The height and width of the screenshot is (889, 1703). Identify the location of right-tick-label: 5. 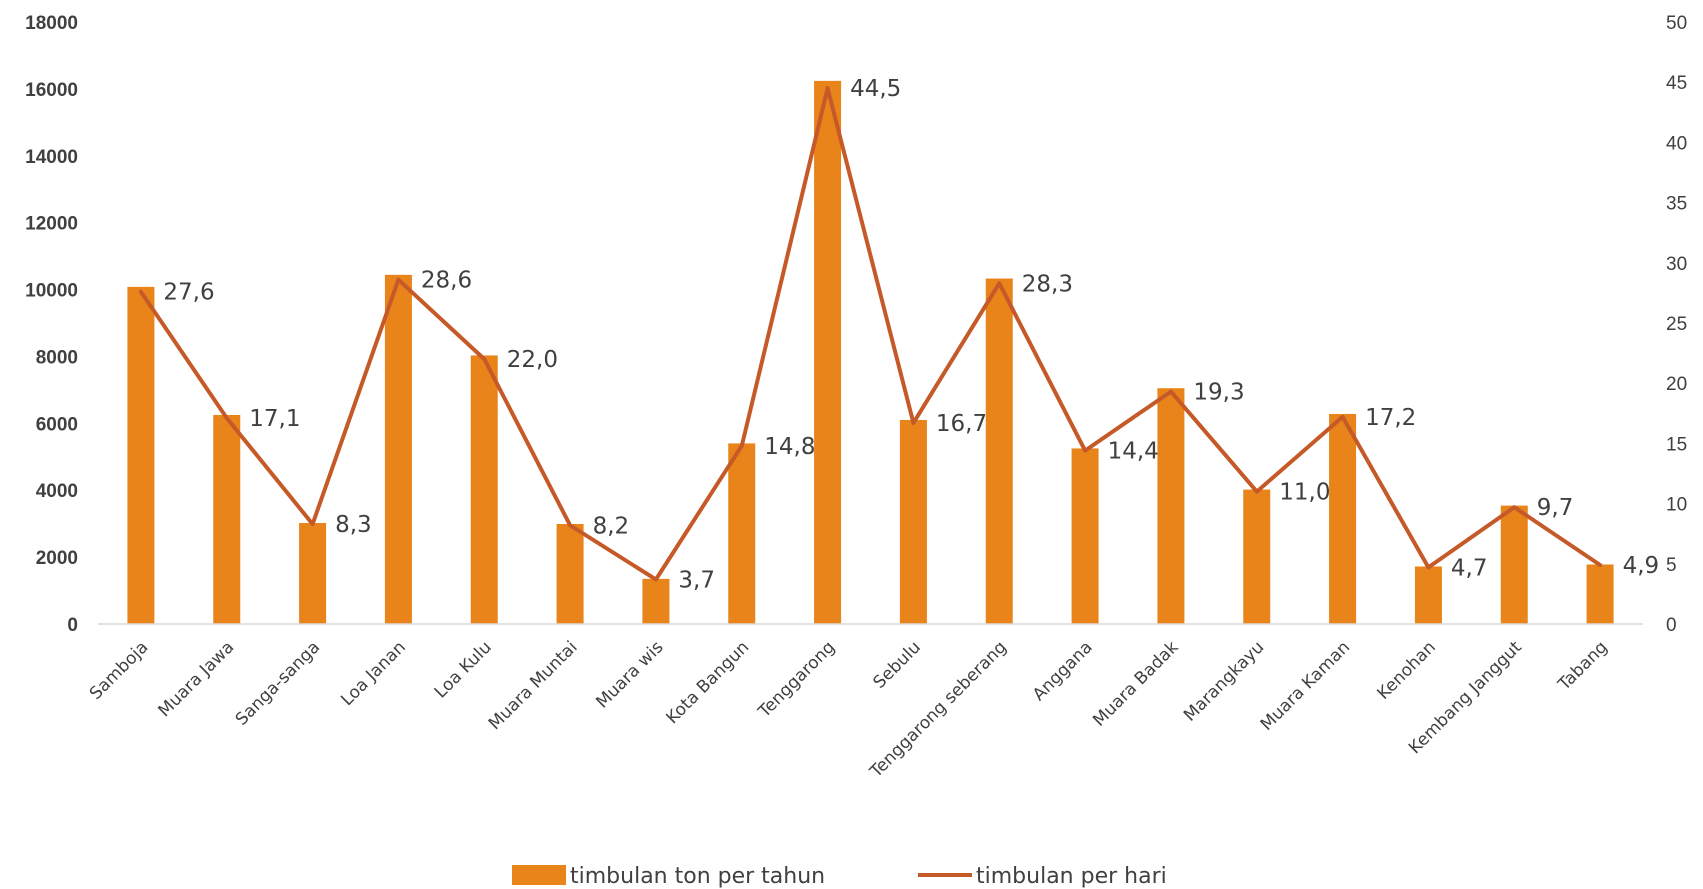
(1671, 565).